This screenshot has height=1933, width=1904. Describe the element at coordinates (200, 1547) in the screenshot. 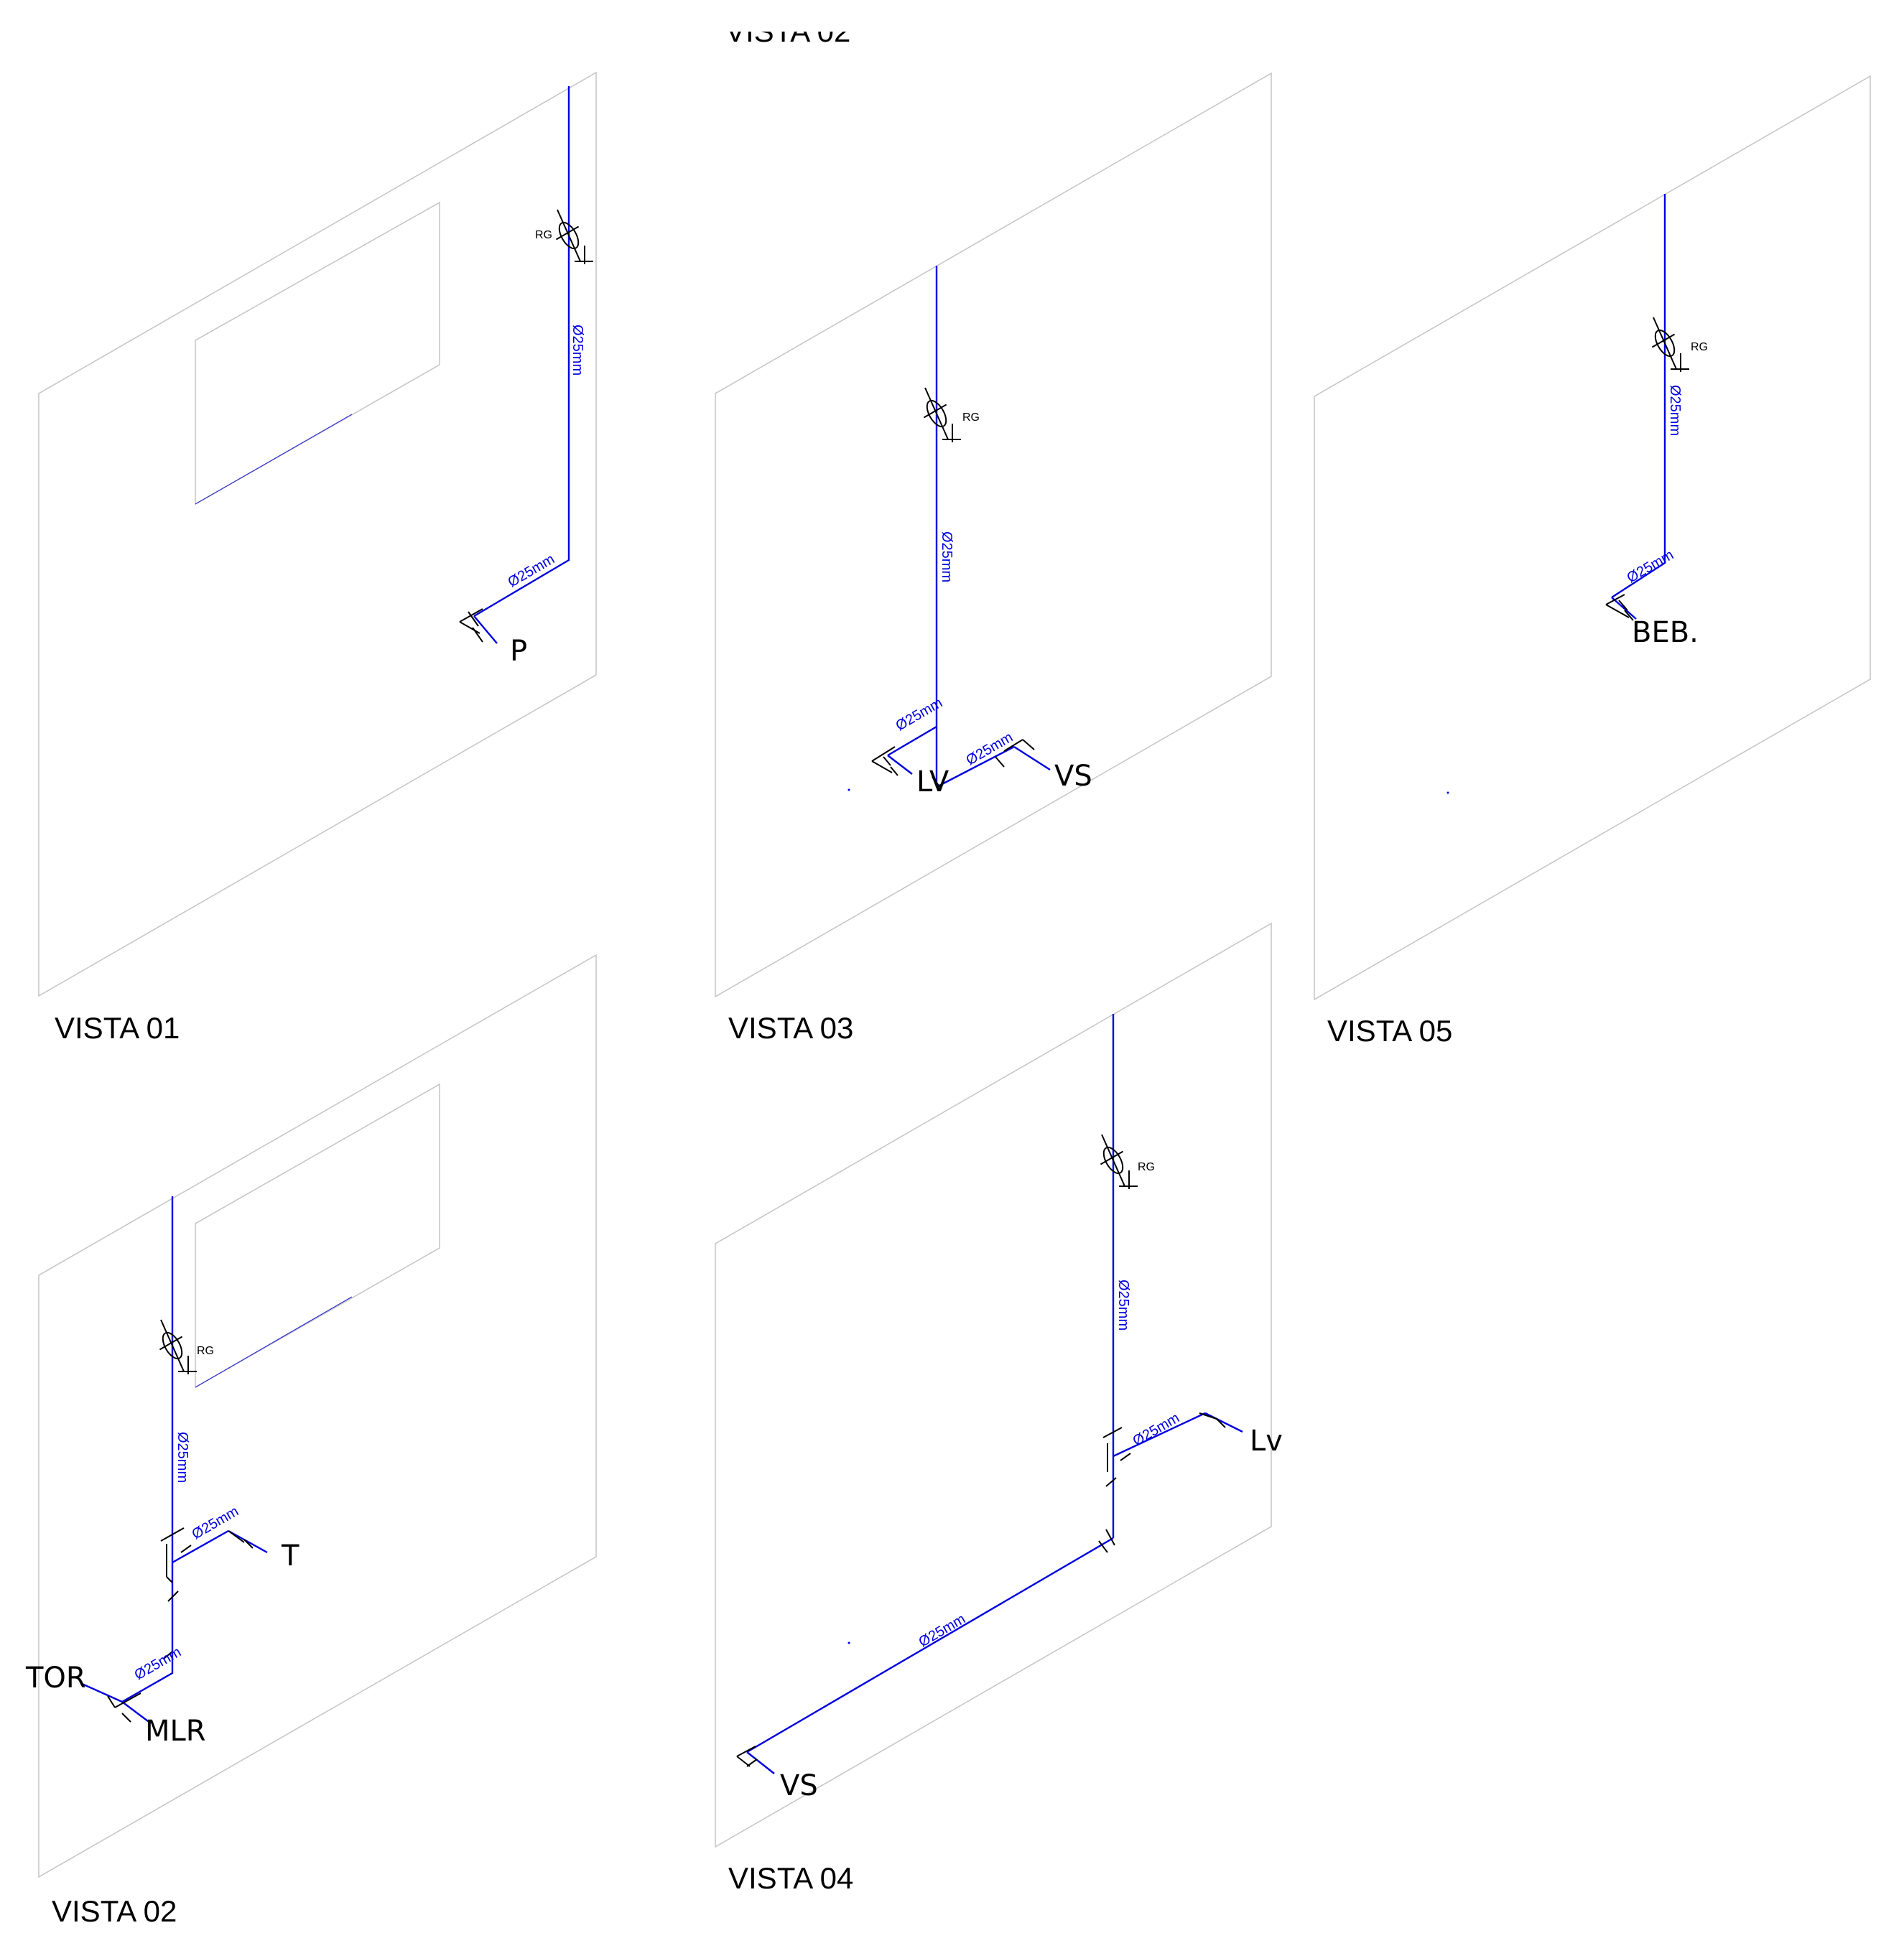

I see `branch-pipe-t` at that location.